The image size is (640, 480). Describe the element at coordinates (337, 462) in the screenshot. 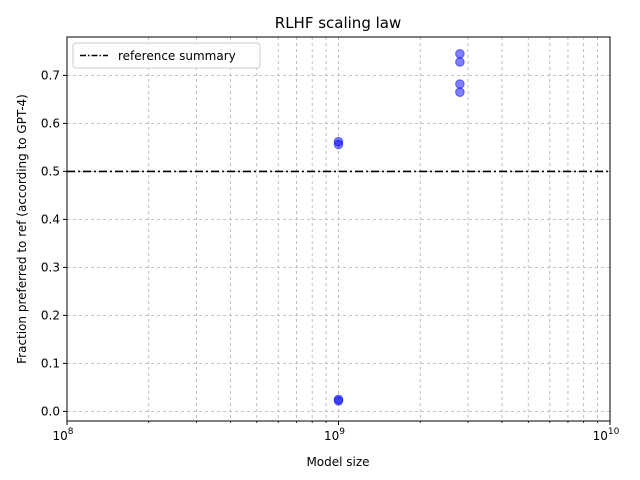

I see `x-axis-label: Model size` at that location.